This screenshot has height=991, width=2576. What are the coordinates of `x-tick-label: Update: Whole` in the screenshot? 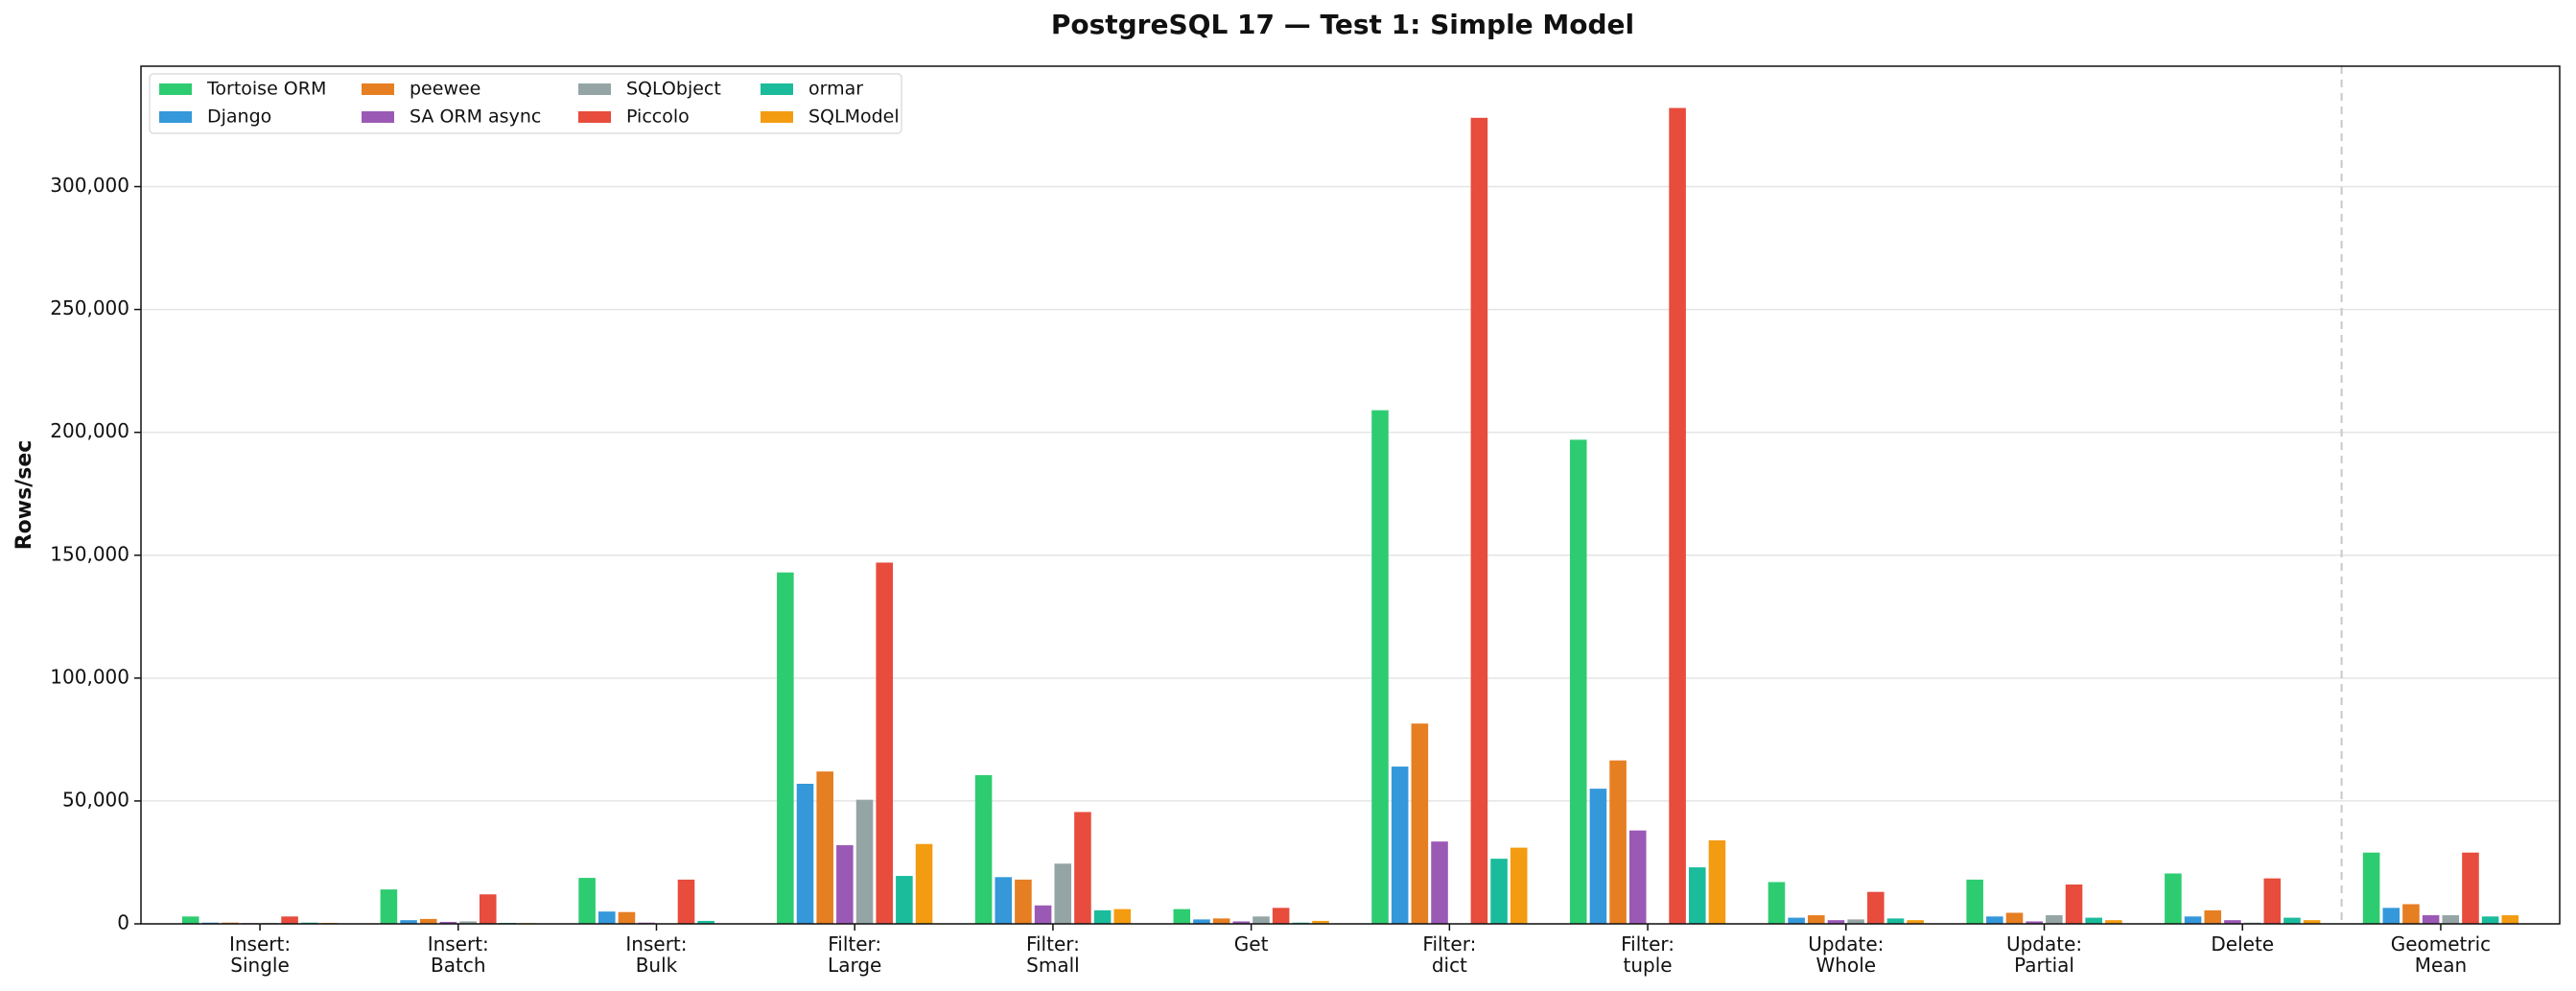 It's located at (1846, 954).